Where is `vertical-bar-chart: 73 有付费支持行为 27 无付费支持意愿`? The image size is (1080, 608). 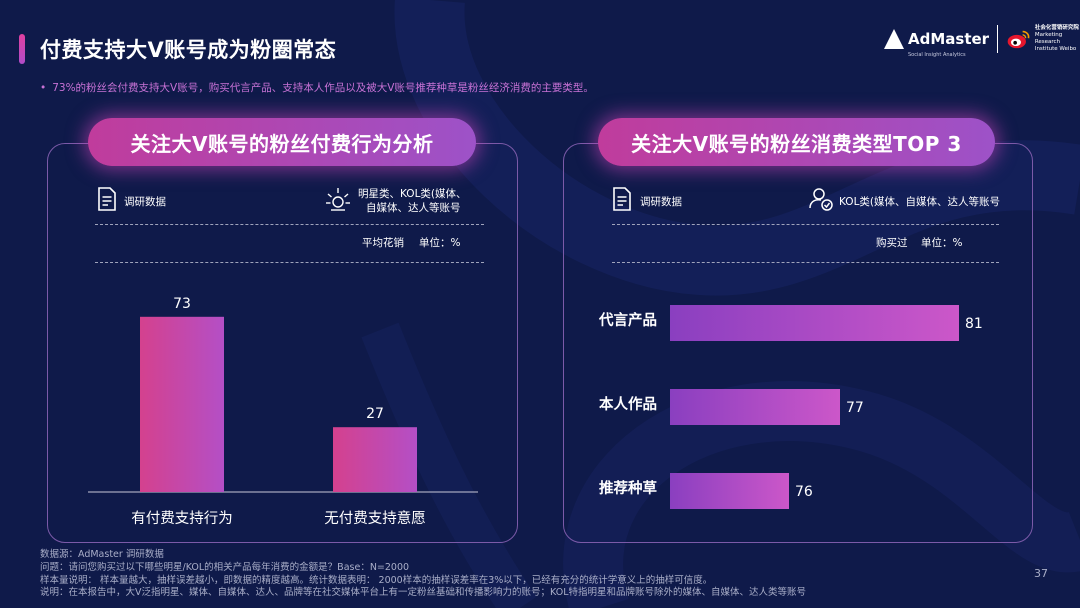 vertical-bar-chart: 73 有付费支持行为 27 无付费支持意愿 is located at coordinates (283, 411).